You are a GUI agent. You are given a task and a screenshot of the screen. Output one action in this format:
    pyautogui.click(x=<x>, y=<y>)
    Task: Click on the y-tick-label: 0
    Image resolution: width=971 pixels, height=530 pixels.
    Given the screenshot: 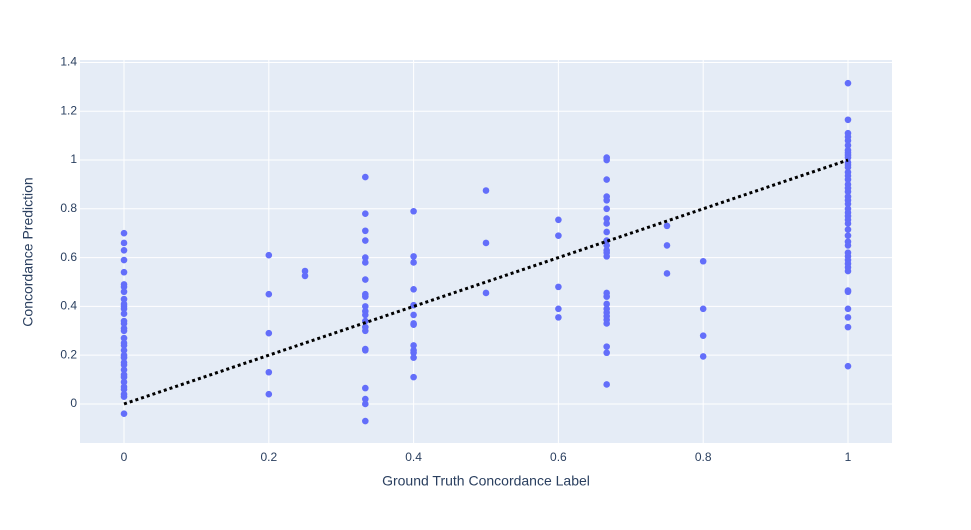 What is the action you would take?
    pyautogui.click(x=73, y=403)
    